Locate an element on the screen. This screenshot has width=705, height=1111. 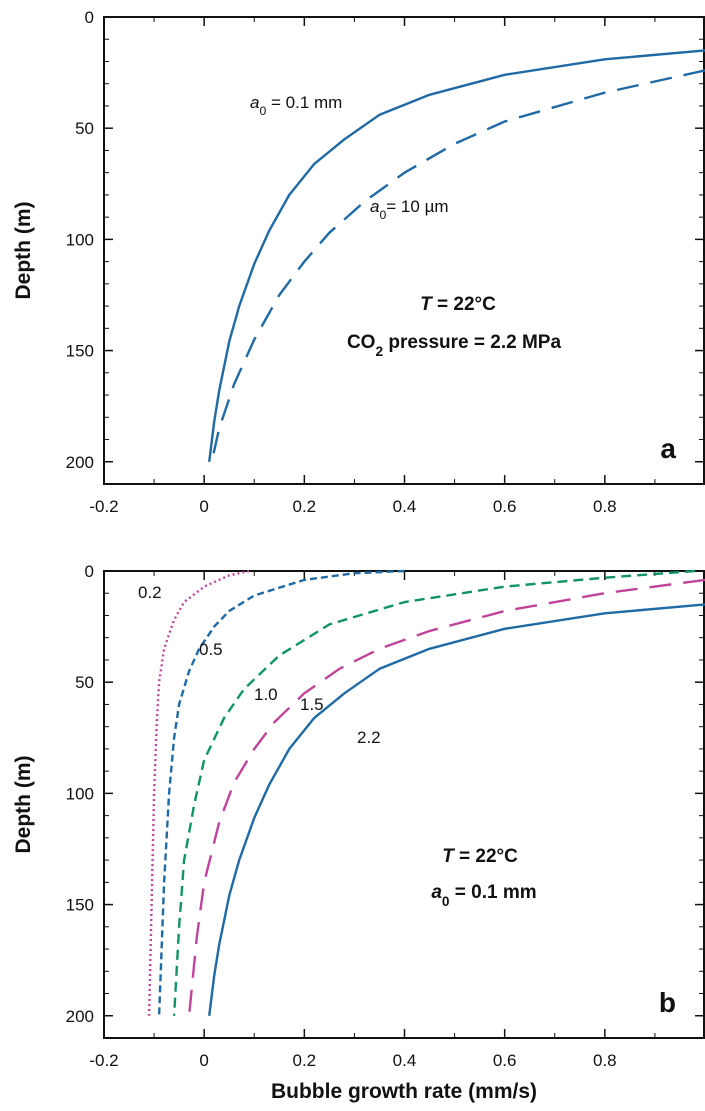
panel-letter: a is located at coordinates (668, 448).